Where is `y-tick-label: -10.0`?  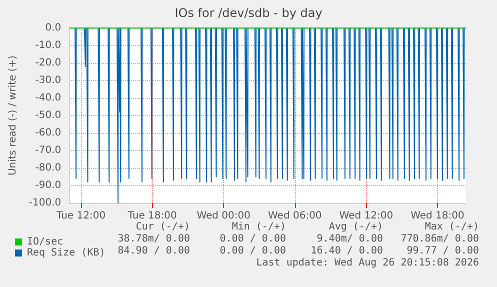 y-tick-label: -10.0 is located at coordinates (48, 45).